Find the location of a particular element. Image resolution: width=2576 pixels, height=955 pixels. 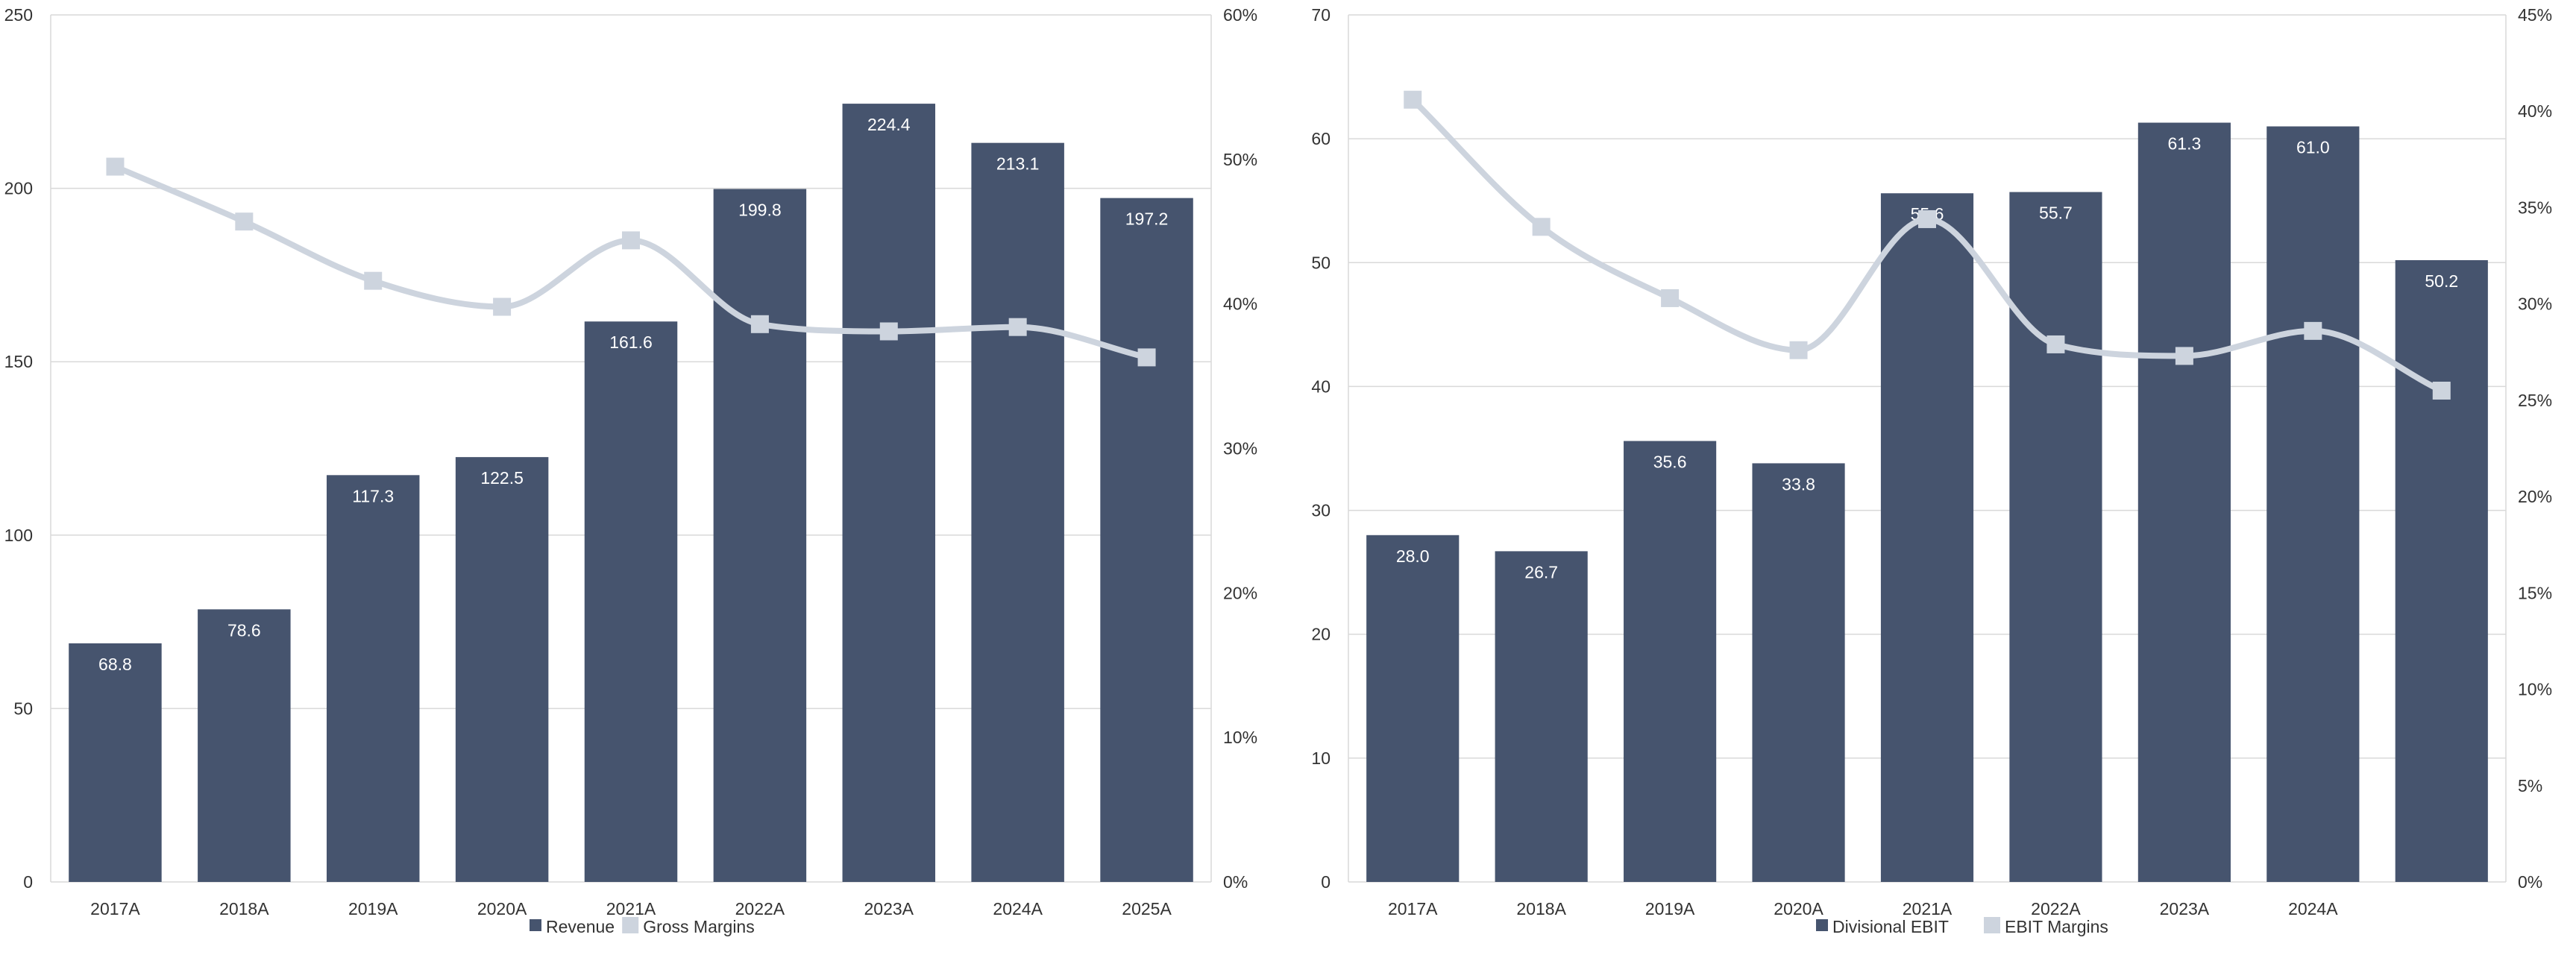

bar-data-label: 50.2 is located at coordinates (2442, 281).